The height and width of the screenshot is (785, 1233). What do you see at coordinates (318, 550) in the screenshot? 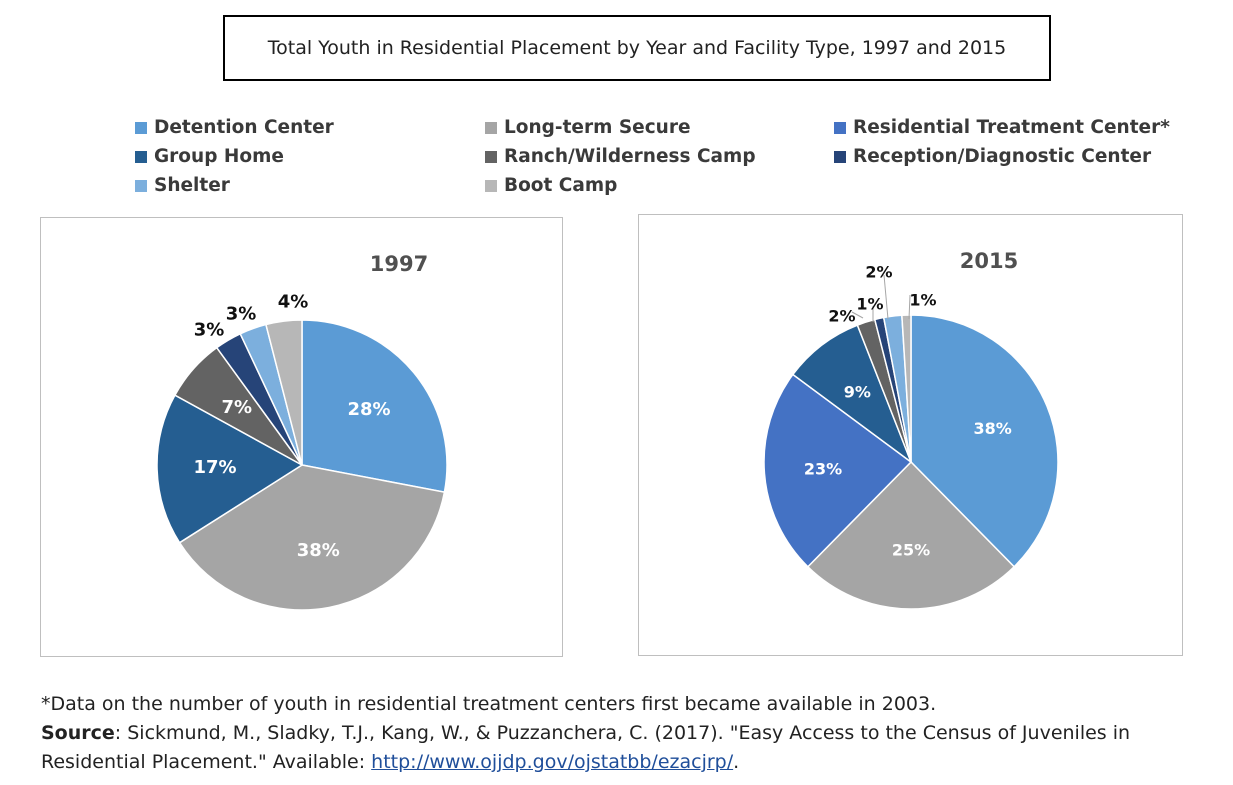
I see `data-label-long-term-secure: 38%` at bounding box center [318, 550].